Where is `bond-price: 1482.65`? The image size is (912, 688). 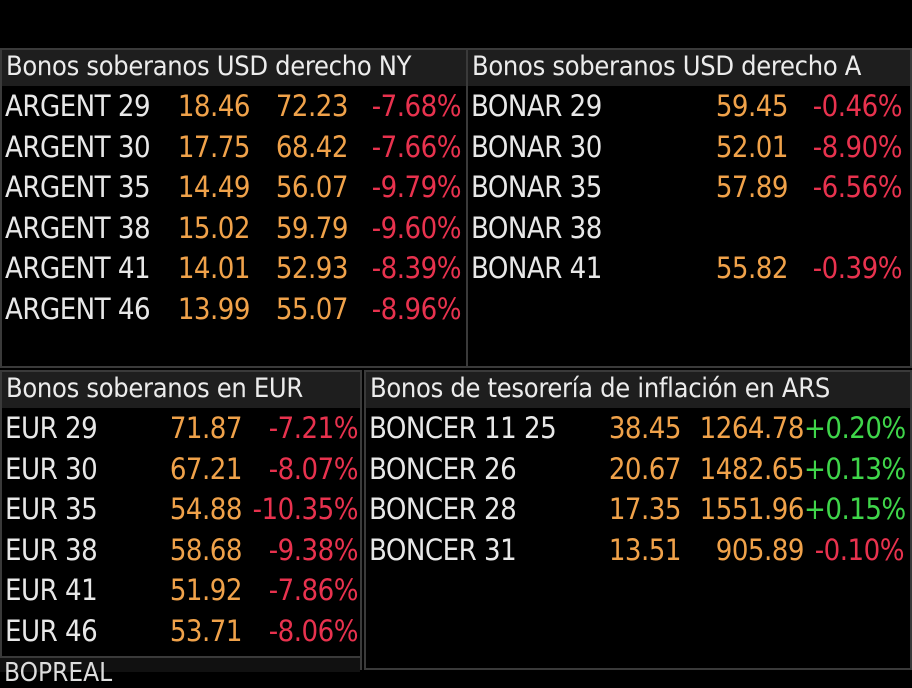 bond-price: 1482.65 is located at coordinates (752, 468).